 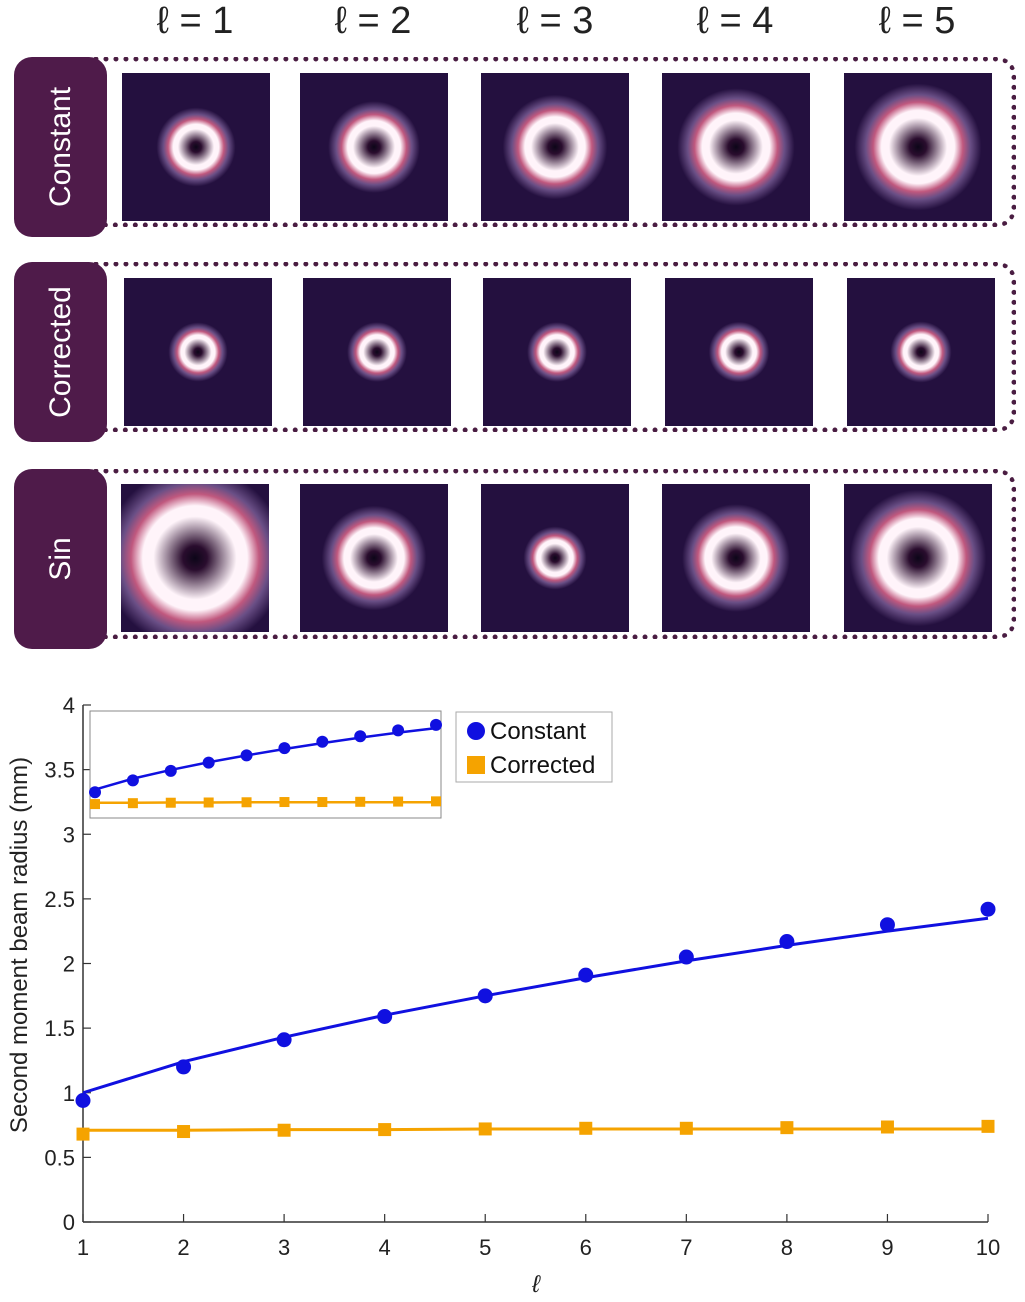 I want to click on y-tick-label: 3.5, so click(x=59, y=770).